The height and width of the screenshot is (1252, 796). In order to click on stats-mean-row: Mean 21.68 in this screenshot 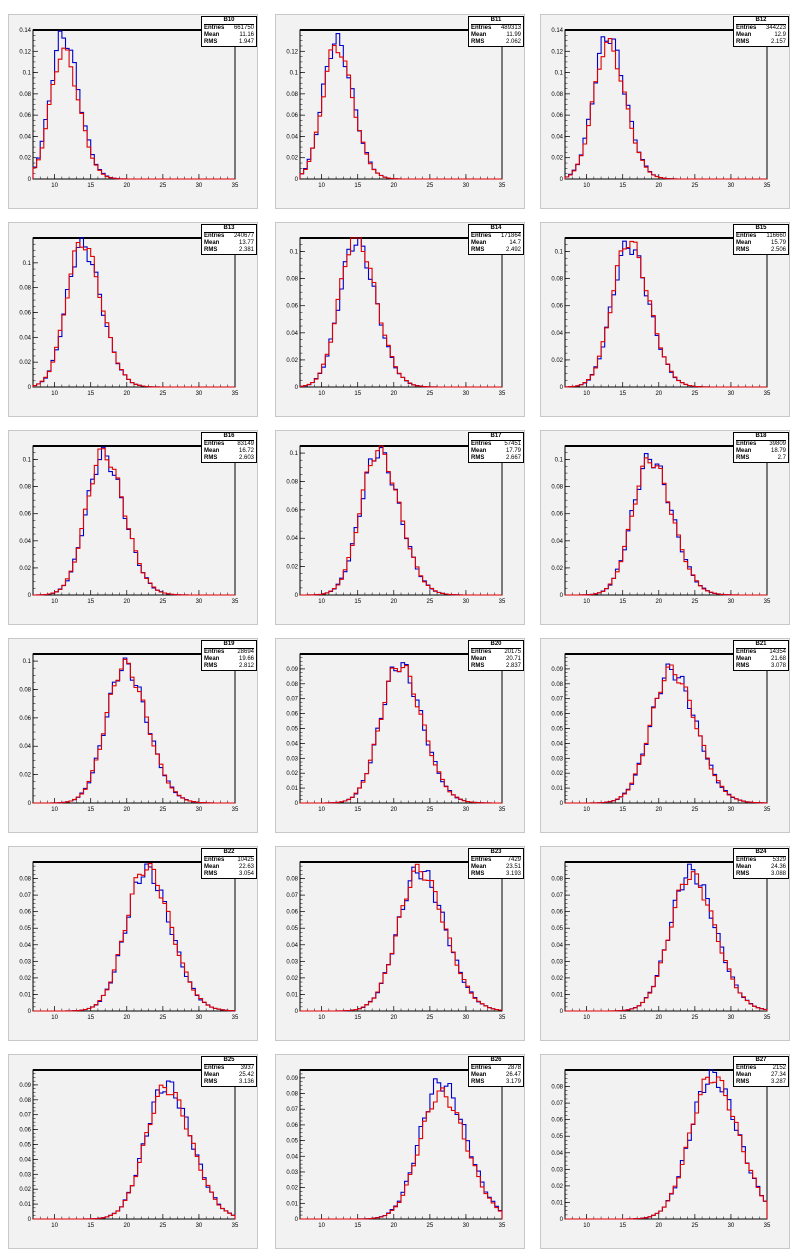, I will do `click(761, 659)`.